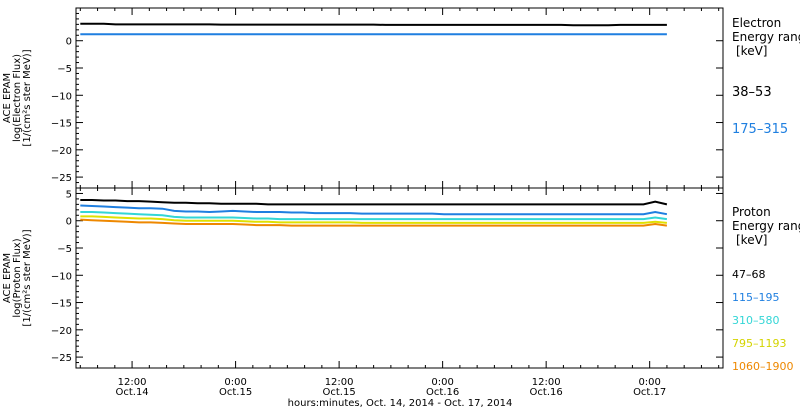 This screenshot has width=800, height=410. Describe the element at coordinates (27, 97) in the screenshot. I see `electron-ylabel-line3: [1/(cm²s ster MeV)]` at that location.